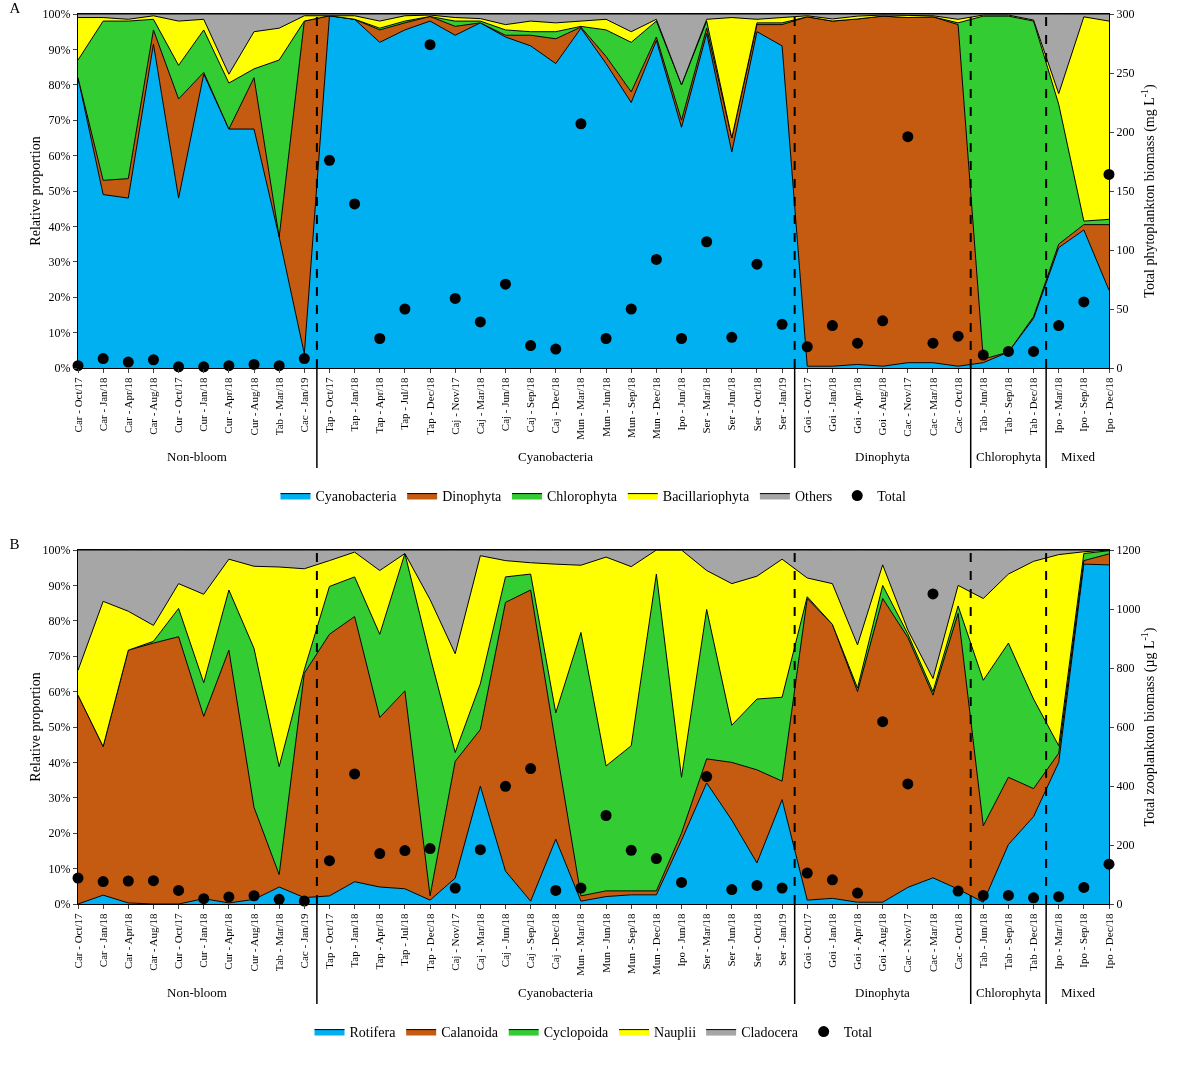  I want to click on x-tick-label: Ser - Jan/19, so click(781, 939).